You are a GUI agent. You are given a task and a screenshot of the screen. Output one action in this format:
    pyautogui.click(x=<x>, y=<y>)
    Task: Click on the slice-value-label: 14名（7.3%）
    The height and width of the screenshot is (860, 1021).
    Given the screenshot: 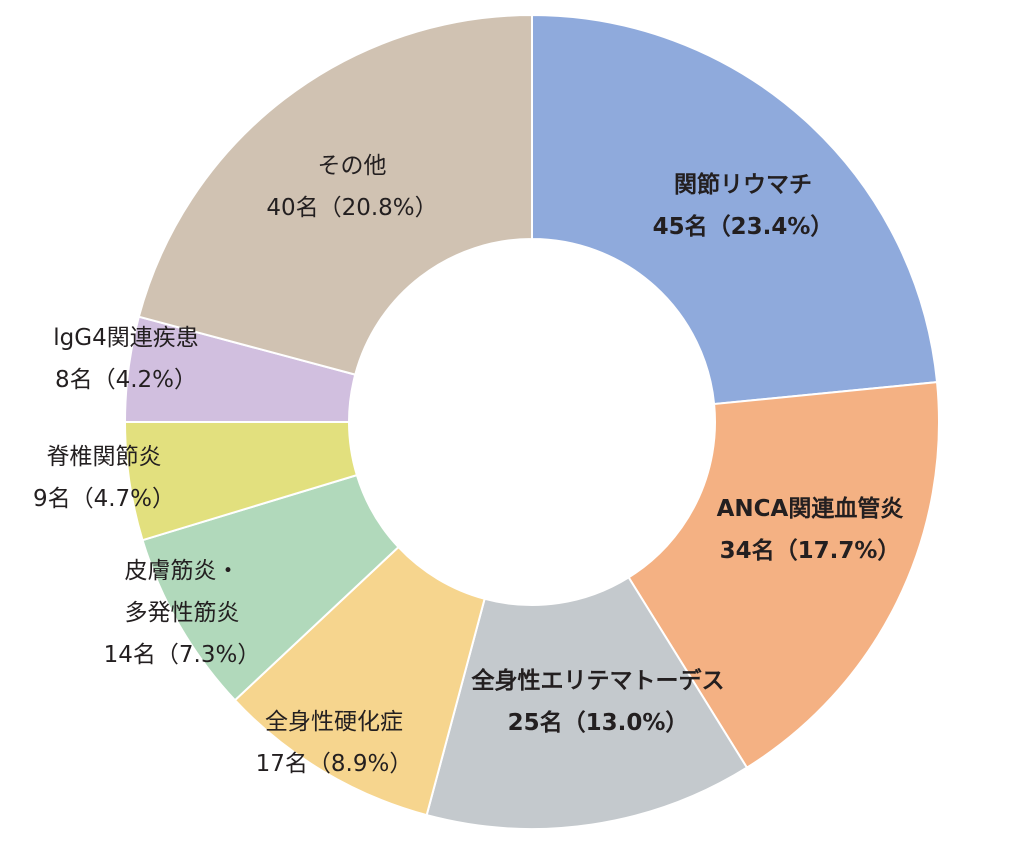 What is the action you would take?
    pyautogui.click(x=182, y=655)
    